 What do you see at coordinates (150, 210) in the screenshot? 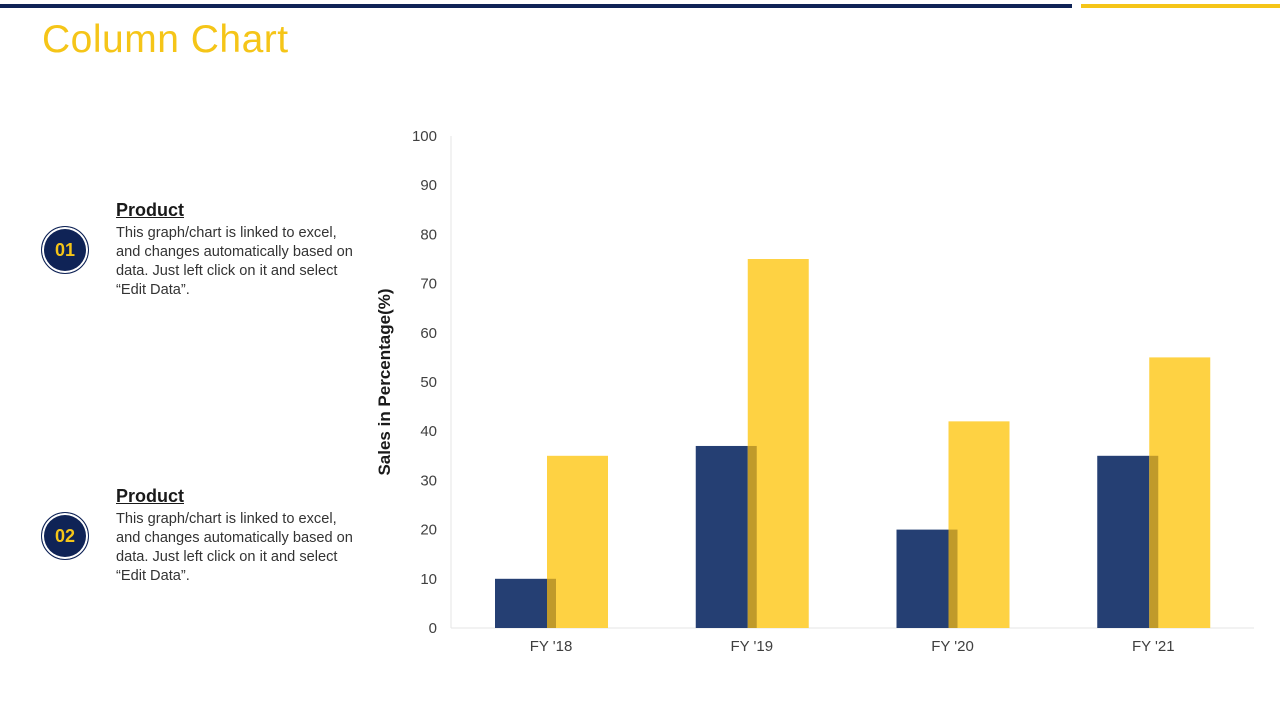
I see `product-heading-1: Product` at bounding box center [150, 210].